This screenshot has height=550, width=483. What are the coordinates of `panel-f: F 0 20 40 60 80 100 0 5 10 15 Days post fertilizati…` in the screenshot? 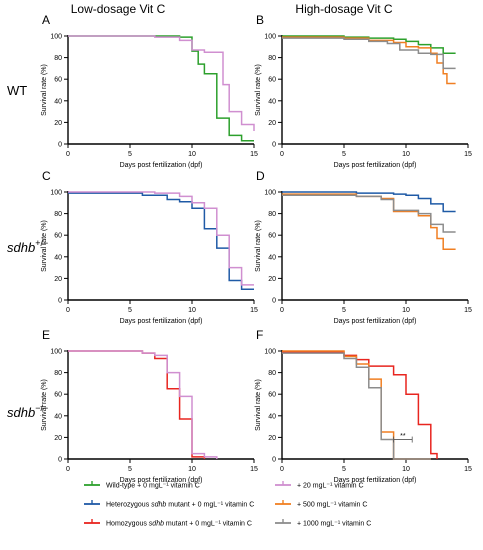 It's located at (363, 406).